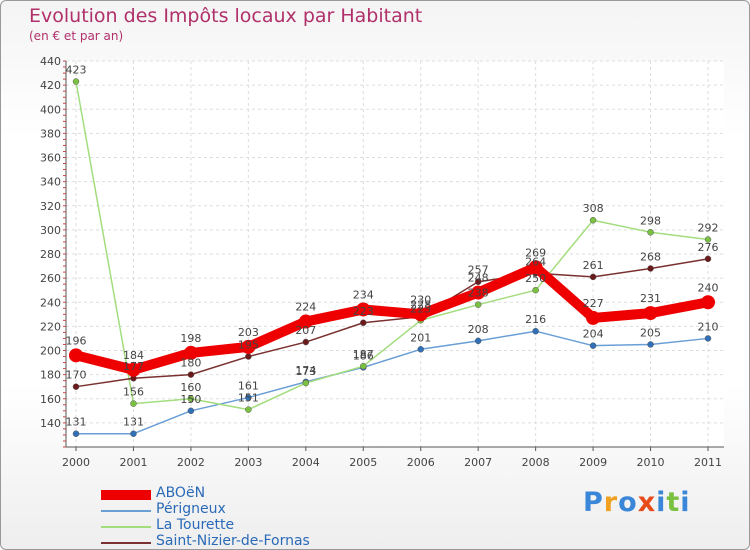 Image resolution: width=750 pixels, height=550 pixels. What do you see at coordinates (708, 326) in the screenshot?
I see `data-label-1: 210` at bounding box center [708, 326].